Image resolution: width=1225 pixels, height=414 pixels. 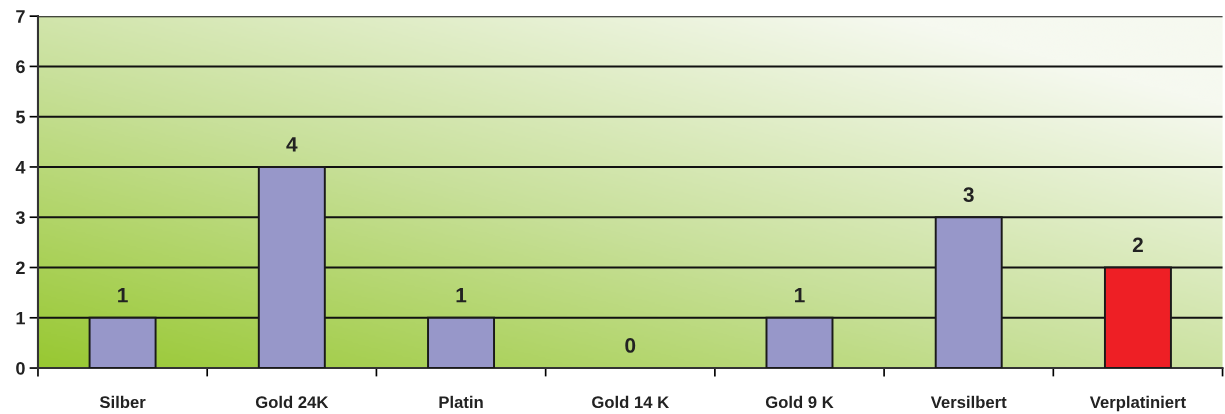 I want to click on y-tick-label: 3, so click(x=20, y=217).